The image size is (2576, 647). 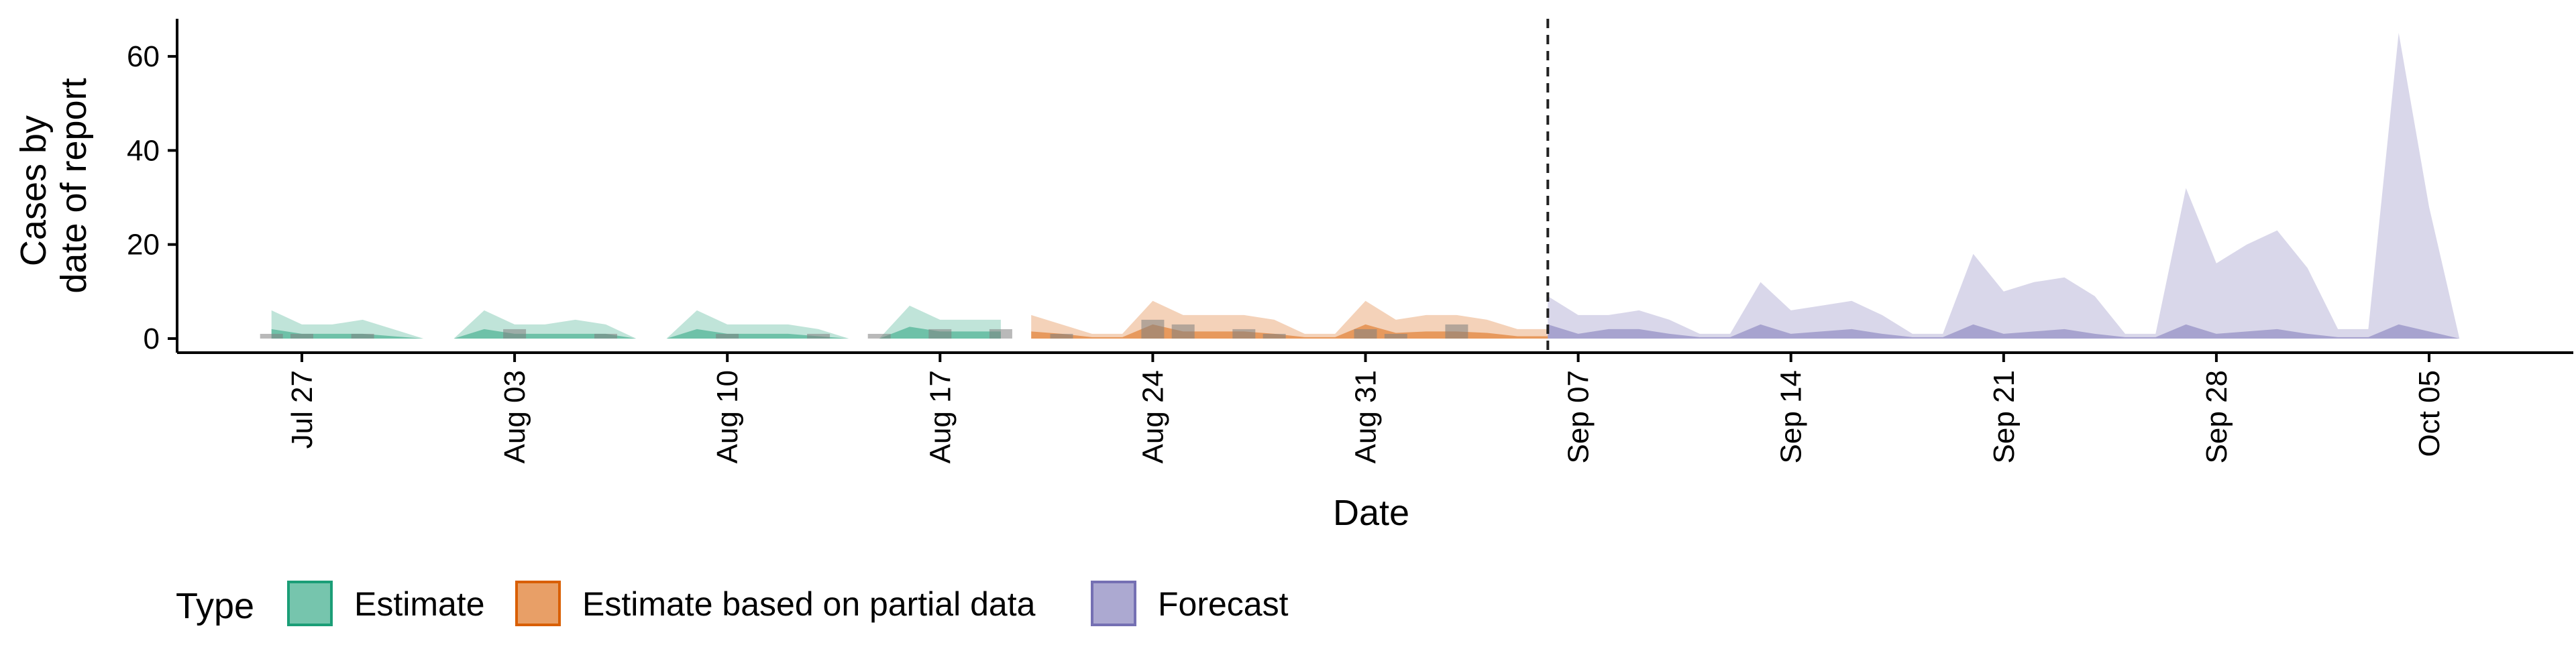 I want to click on legend-label-estimate: Estimate, so click(x=419, y=604).